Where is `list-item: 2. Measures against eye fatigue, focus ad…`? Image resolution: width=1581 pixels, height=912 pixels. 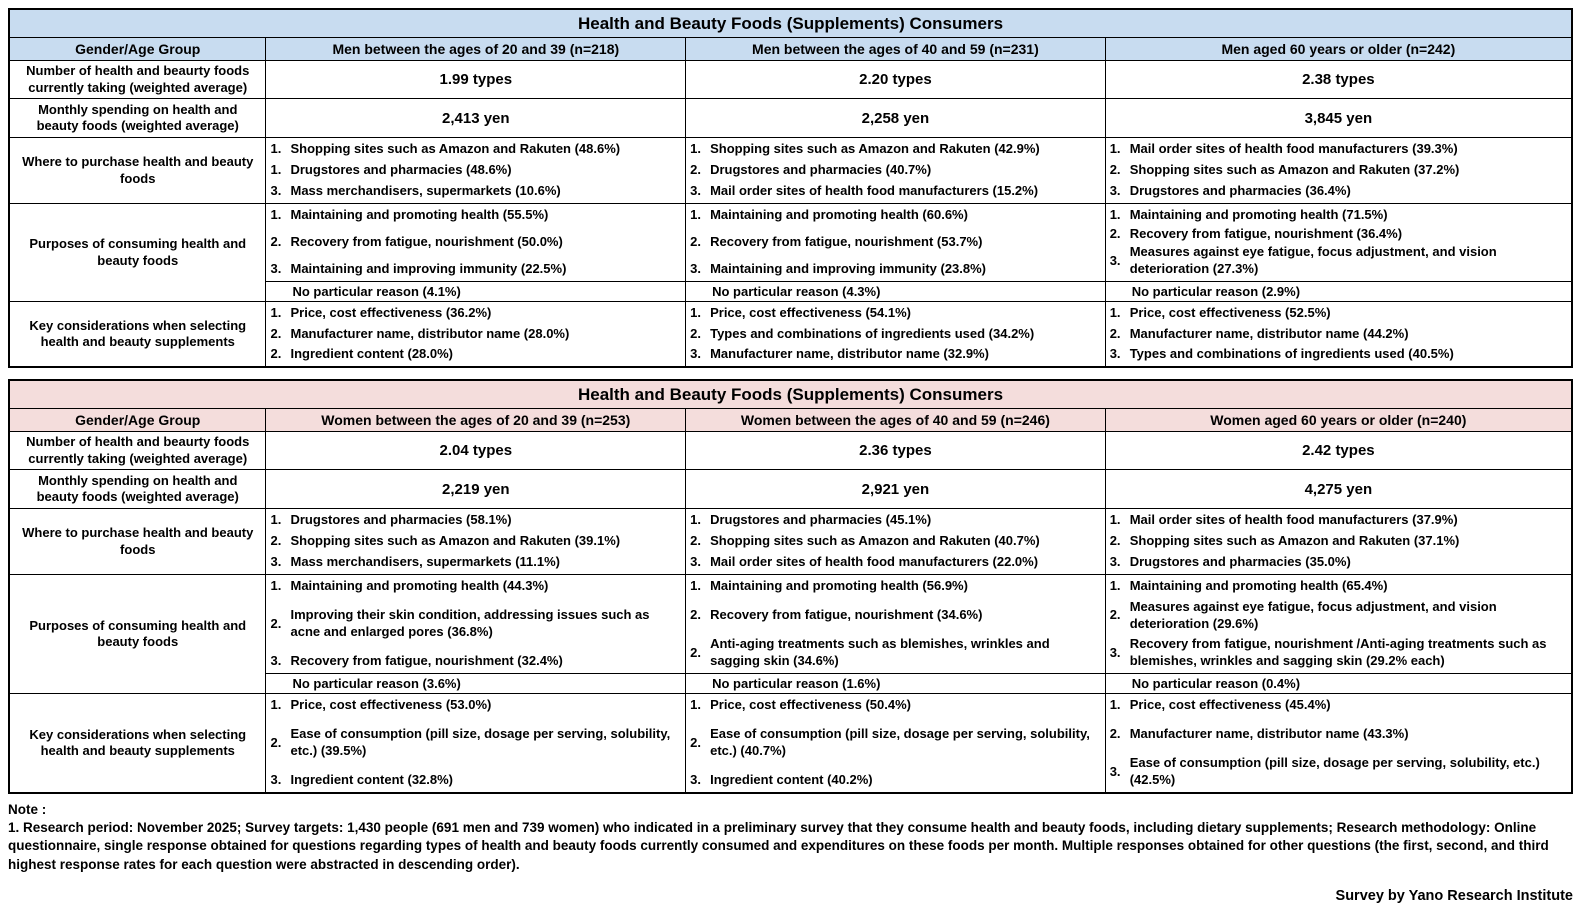
list-item: 2. Measures against eye fatigue, focus ad… is located at coordinates (1338, 616).